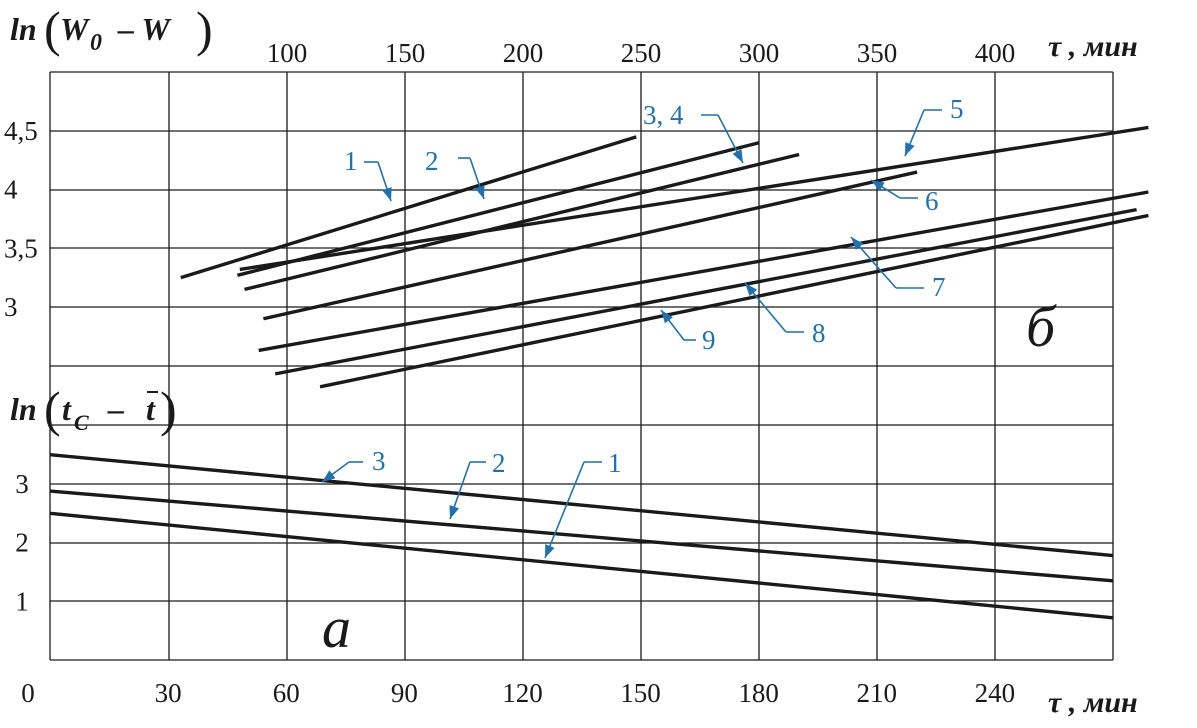  I want to click on svg-text: 0, so click(96, 43).